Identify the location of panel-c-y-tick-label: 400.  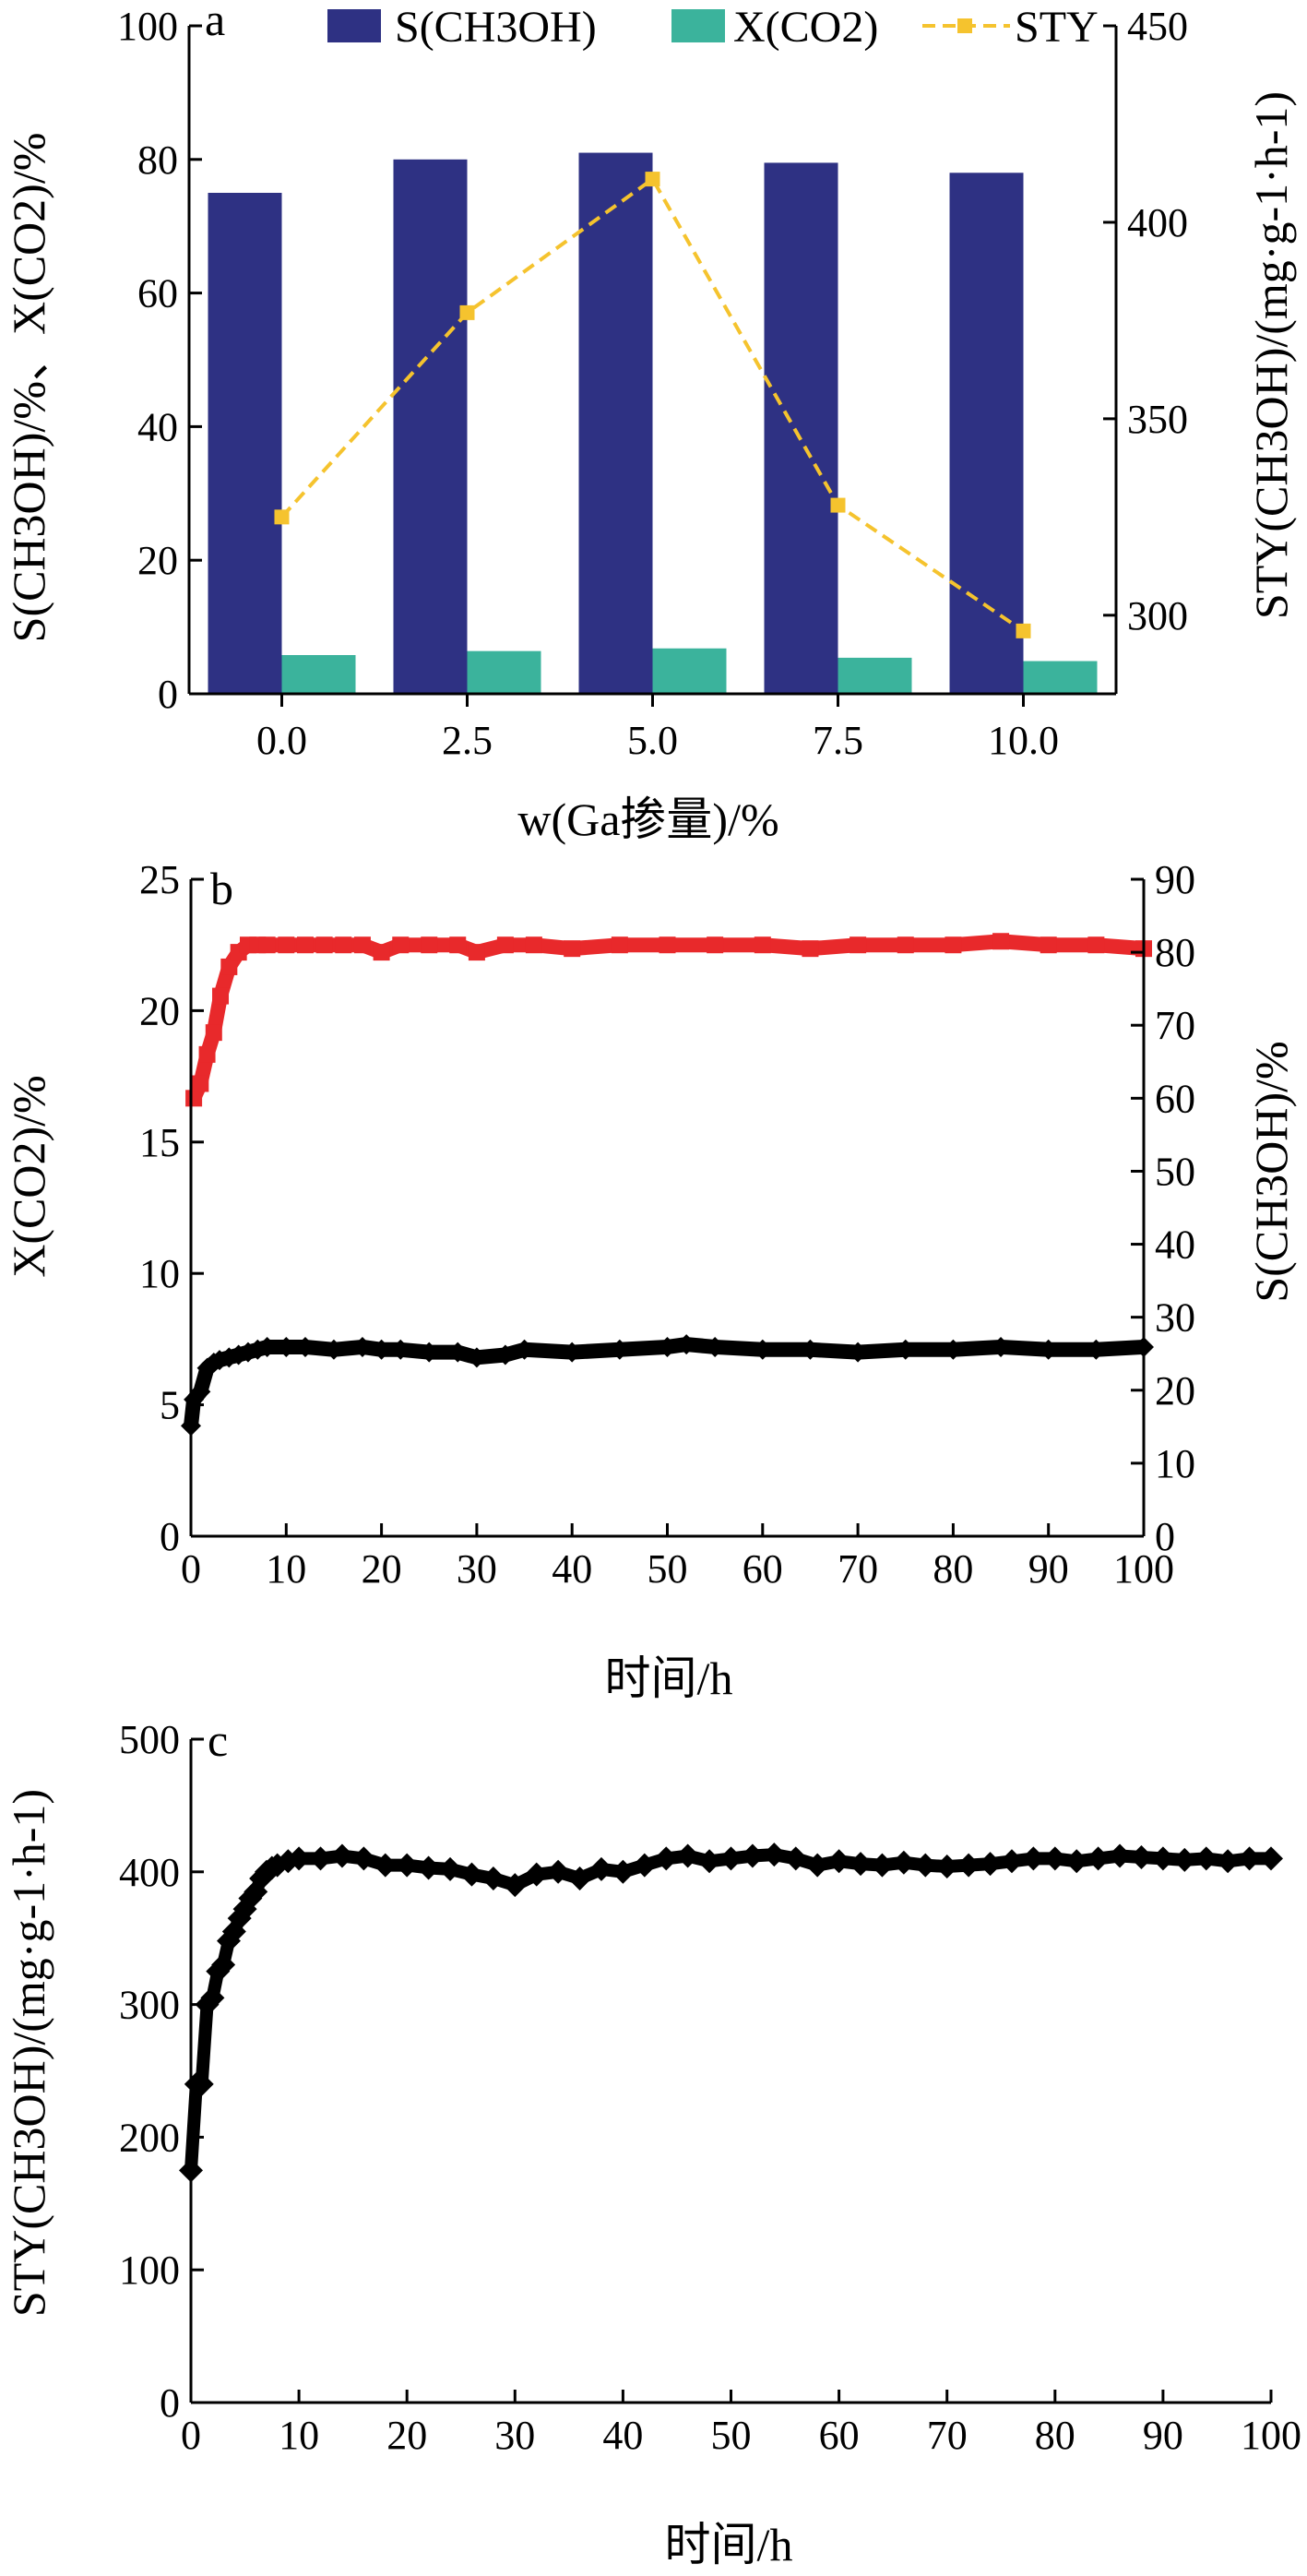
(150, 1872).